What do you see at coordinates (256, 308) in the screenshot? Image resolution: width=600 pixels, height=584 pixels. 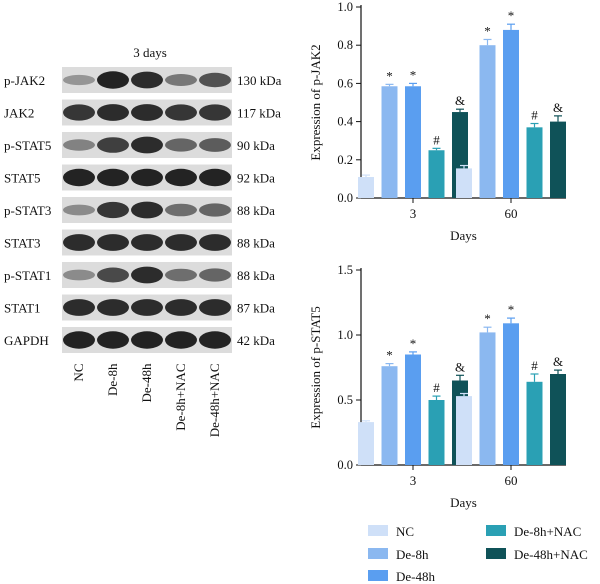 I see `blot-size-label: 87 kDa` at bounding box center [256, 308].